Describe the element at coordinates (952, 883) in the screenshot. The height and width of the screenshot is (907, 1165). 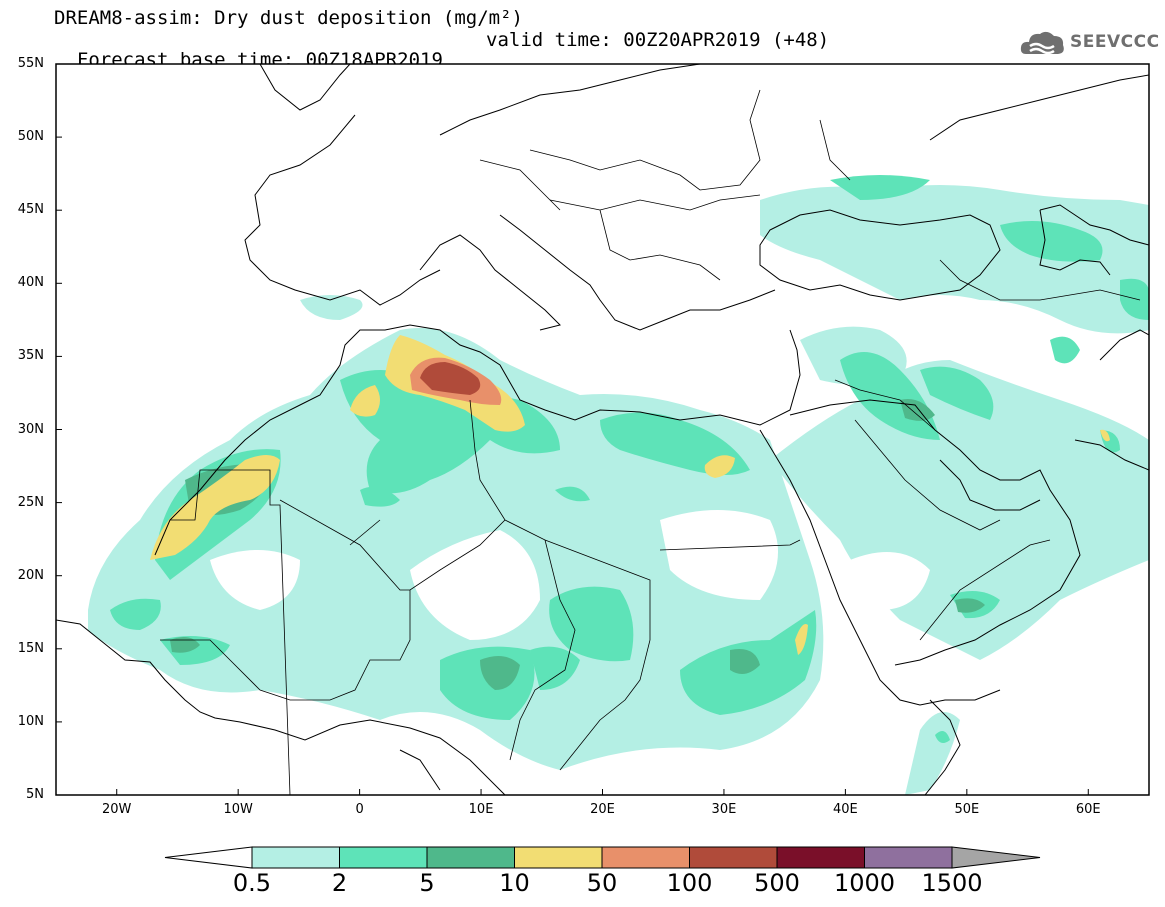
I see `colorbar-label-1500: 1500` at that location.